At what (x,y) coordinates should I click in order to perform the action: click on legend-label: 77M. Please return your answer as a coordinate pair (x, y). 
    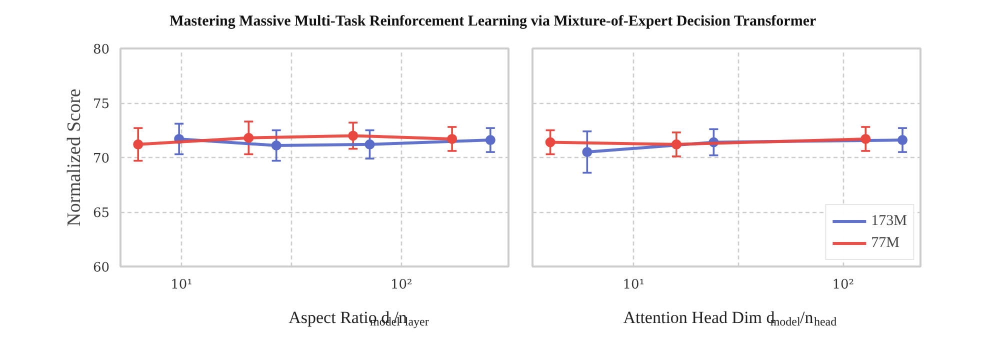
    Looking at the image, I should click on (885, 243).